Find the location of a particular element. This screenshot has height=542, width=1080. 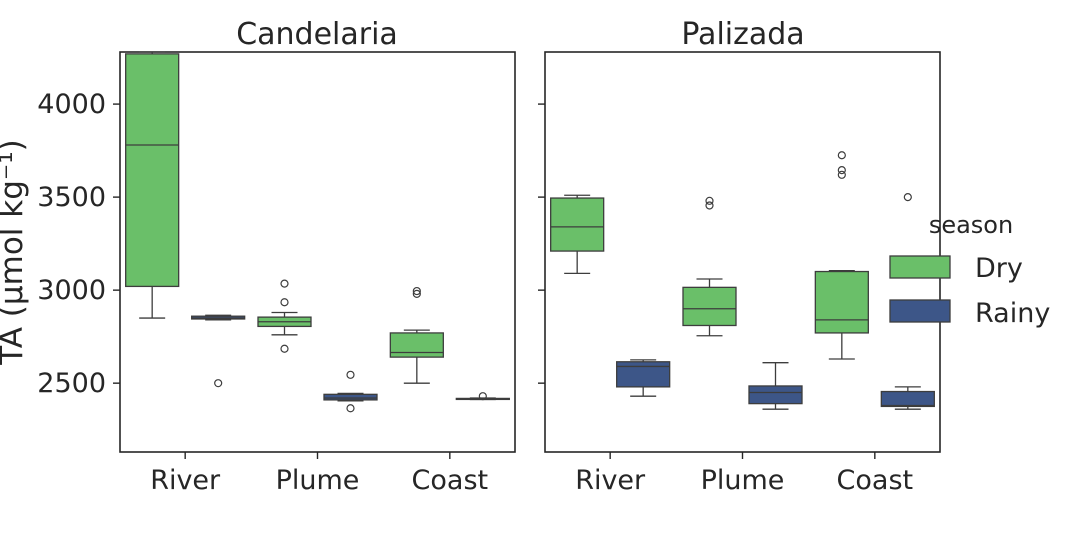

legend-title: season is located at coordinates (971, 225).